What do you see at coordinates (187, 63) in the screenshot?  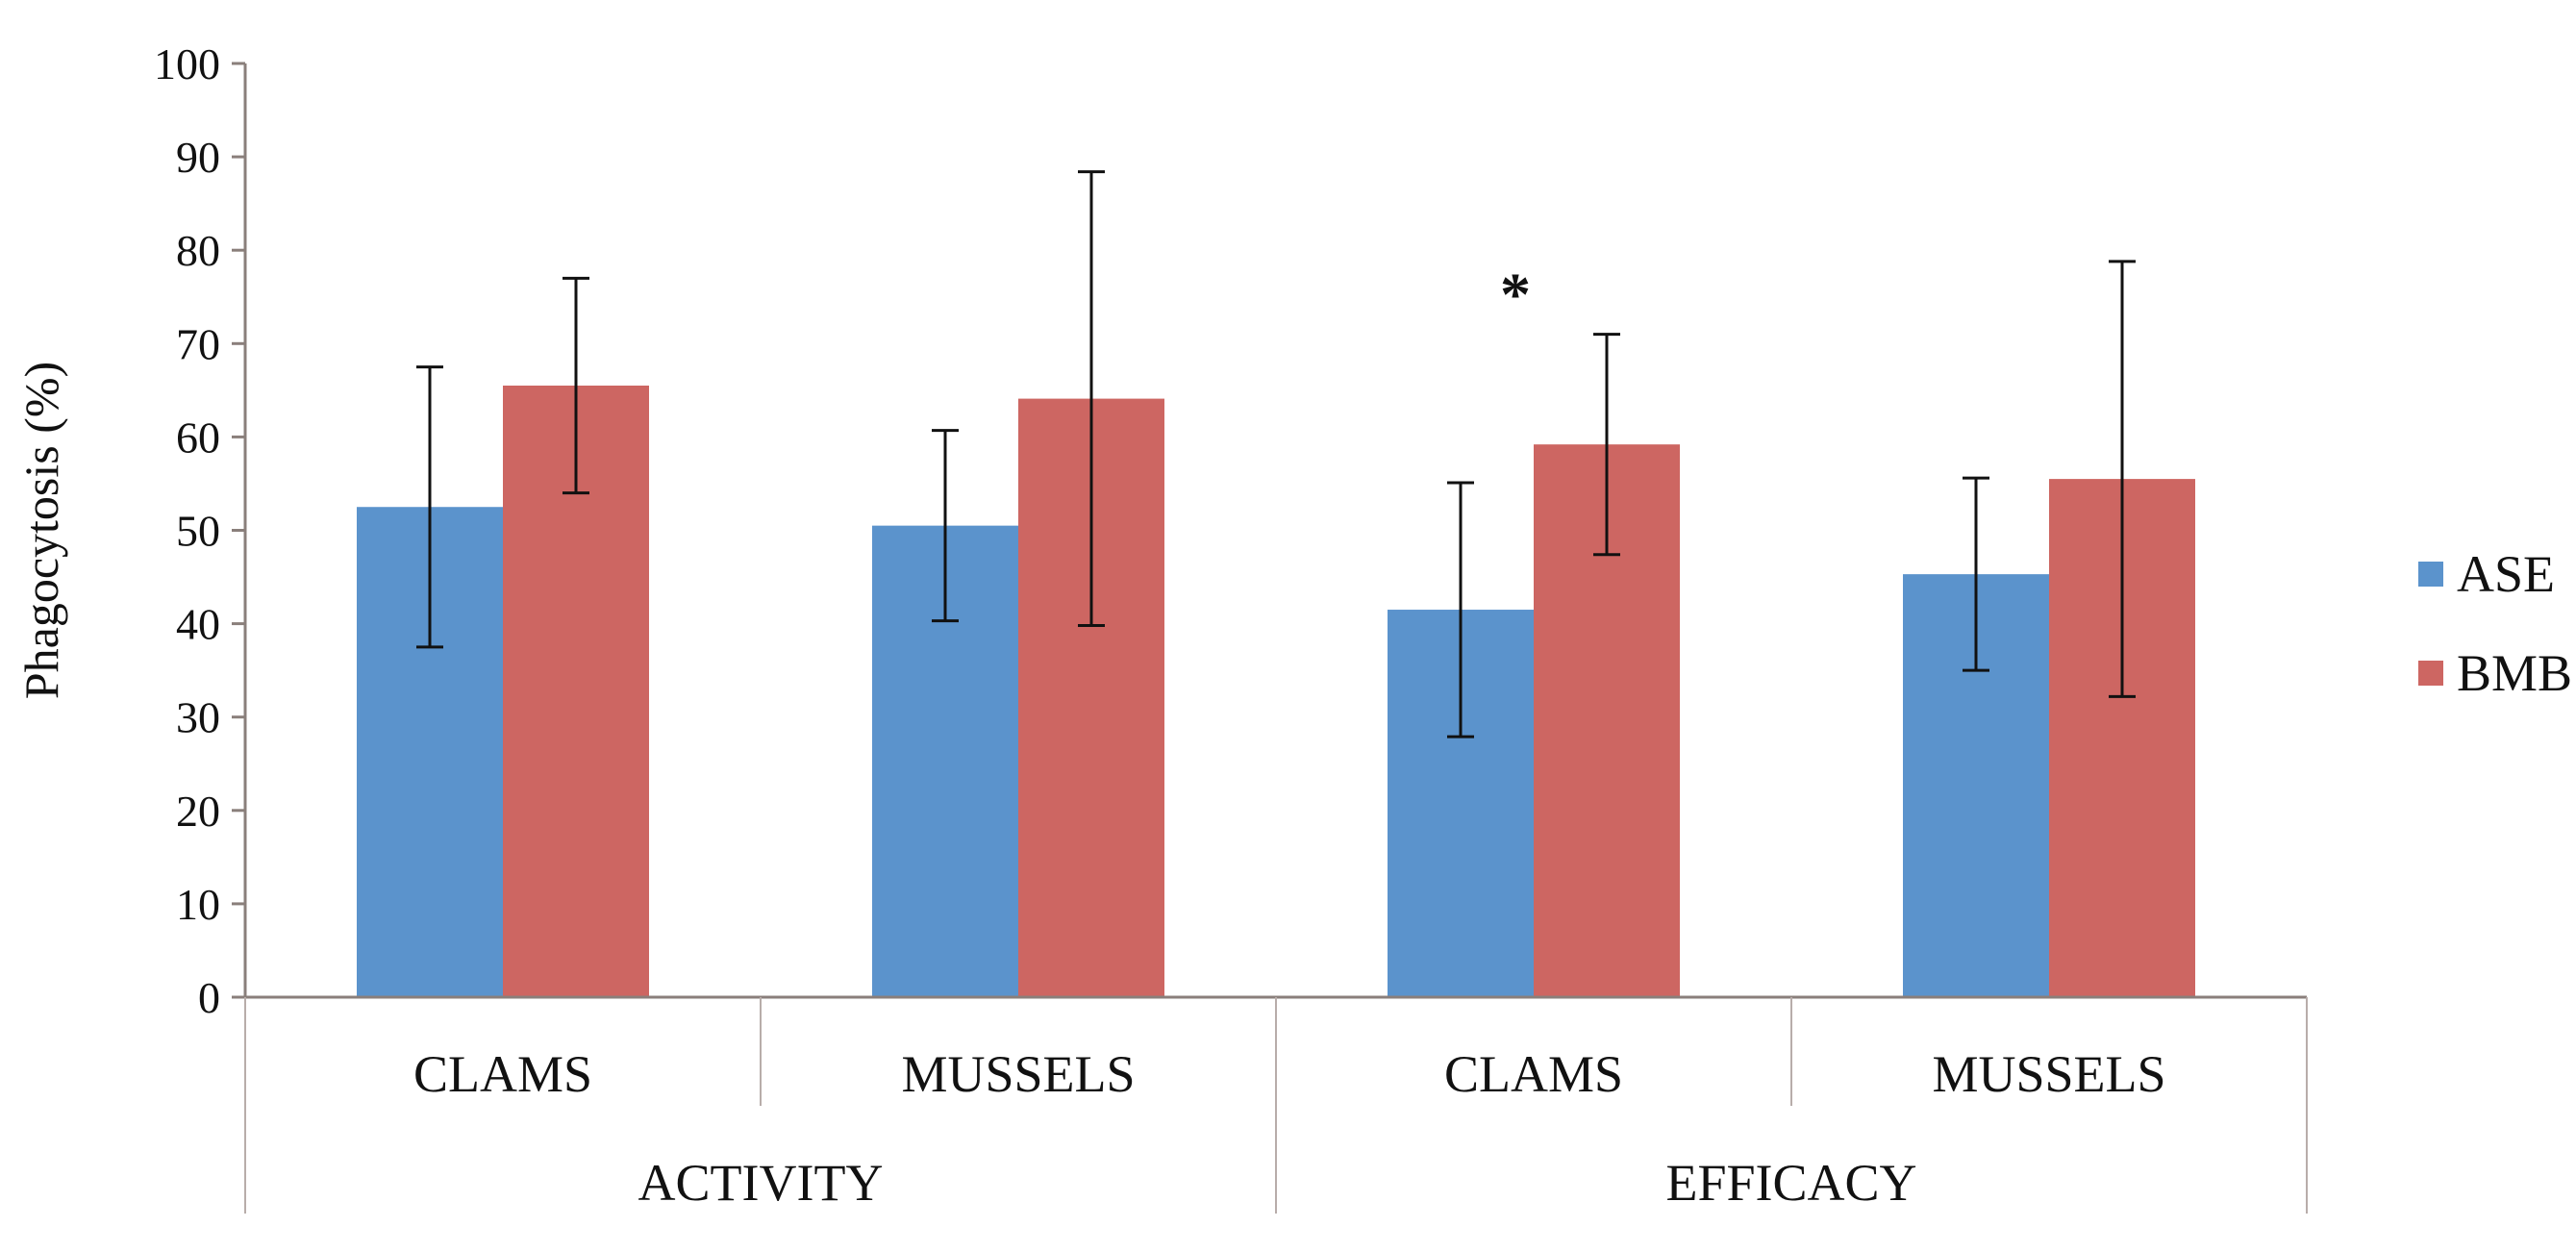 I see `y-tick-label-100: 100` at bounding box center [187, 63].